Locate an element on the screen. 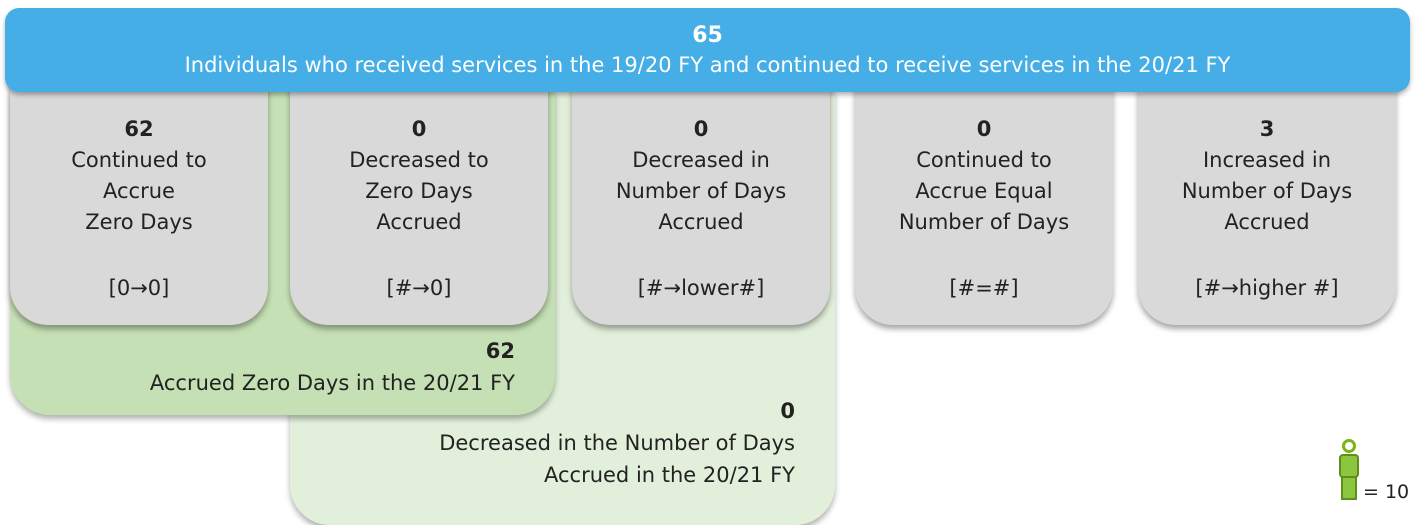 The height and width of the screenshot is (525, 1417). category-box: 0 Decreased to Zero Days Accrued [#→0] is located at coordinates (419, 202).